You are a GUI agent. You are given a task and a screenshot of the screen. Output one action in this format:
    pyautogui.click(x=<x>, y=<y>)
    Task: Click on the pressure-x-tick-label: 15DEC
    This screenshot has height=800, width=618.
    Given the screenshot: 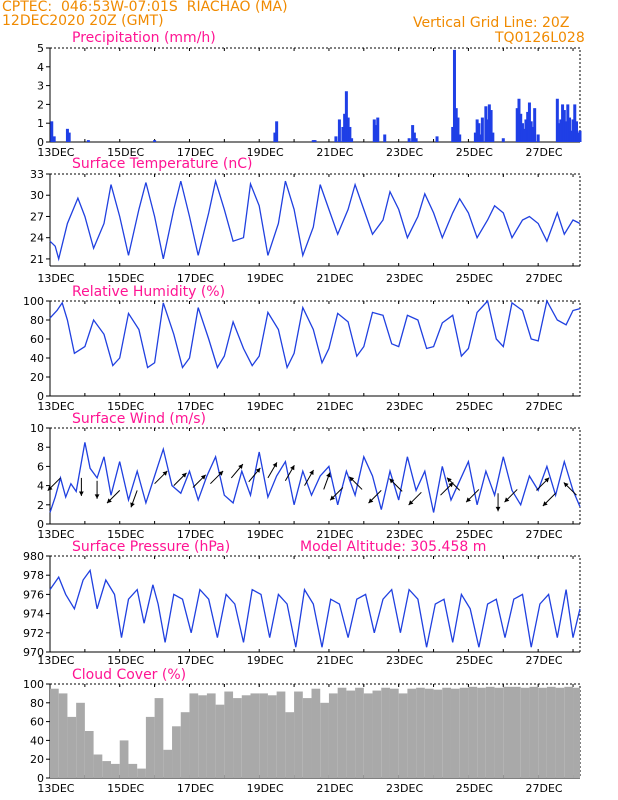 What is the action you would take?
    pyautogui.click(x=125, y=660)
    